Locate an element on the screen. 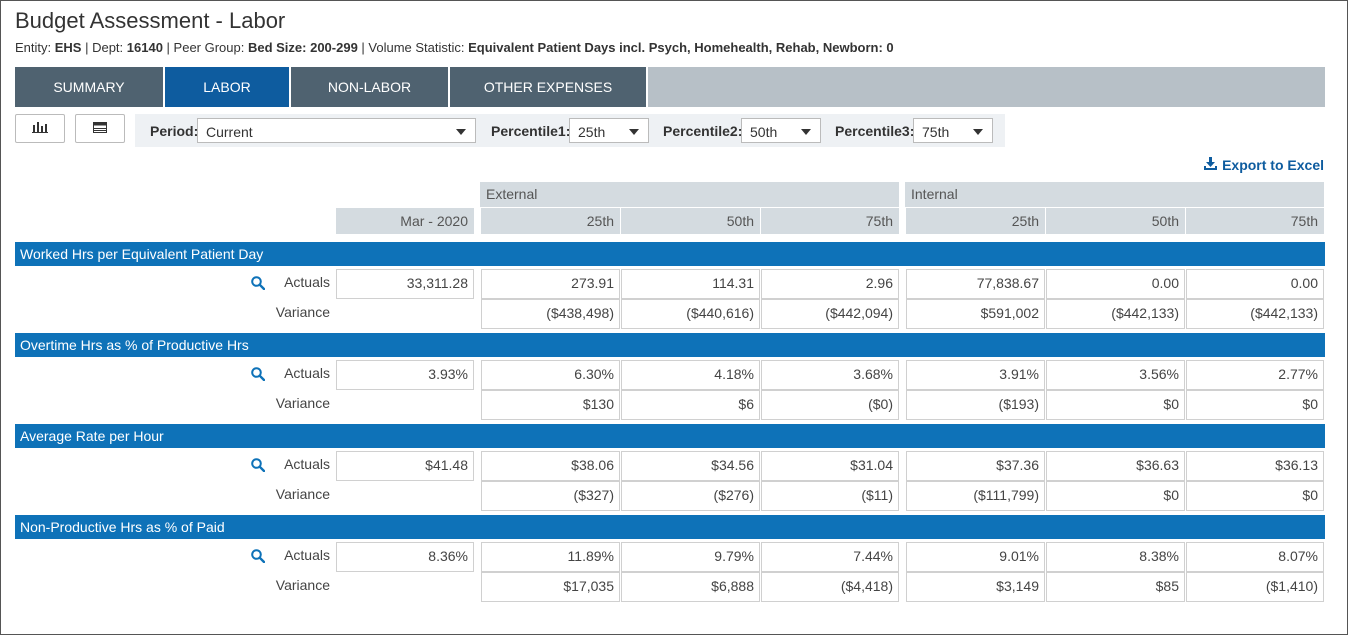 The width and height of the screenshot is (1348, 635). actuals-cell: 3.91% is located at coordinates (975, 375).